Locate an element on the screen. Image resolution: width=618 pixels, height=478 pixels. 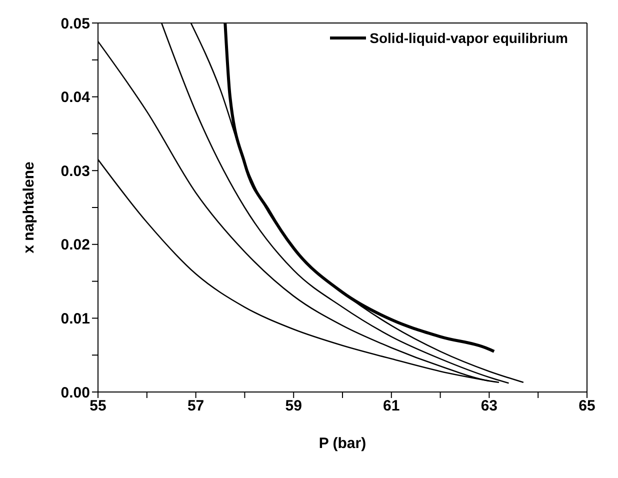
x-tick-label: 65 is located at coordinates (587, 406).